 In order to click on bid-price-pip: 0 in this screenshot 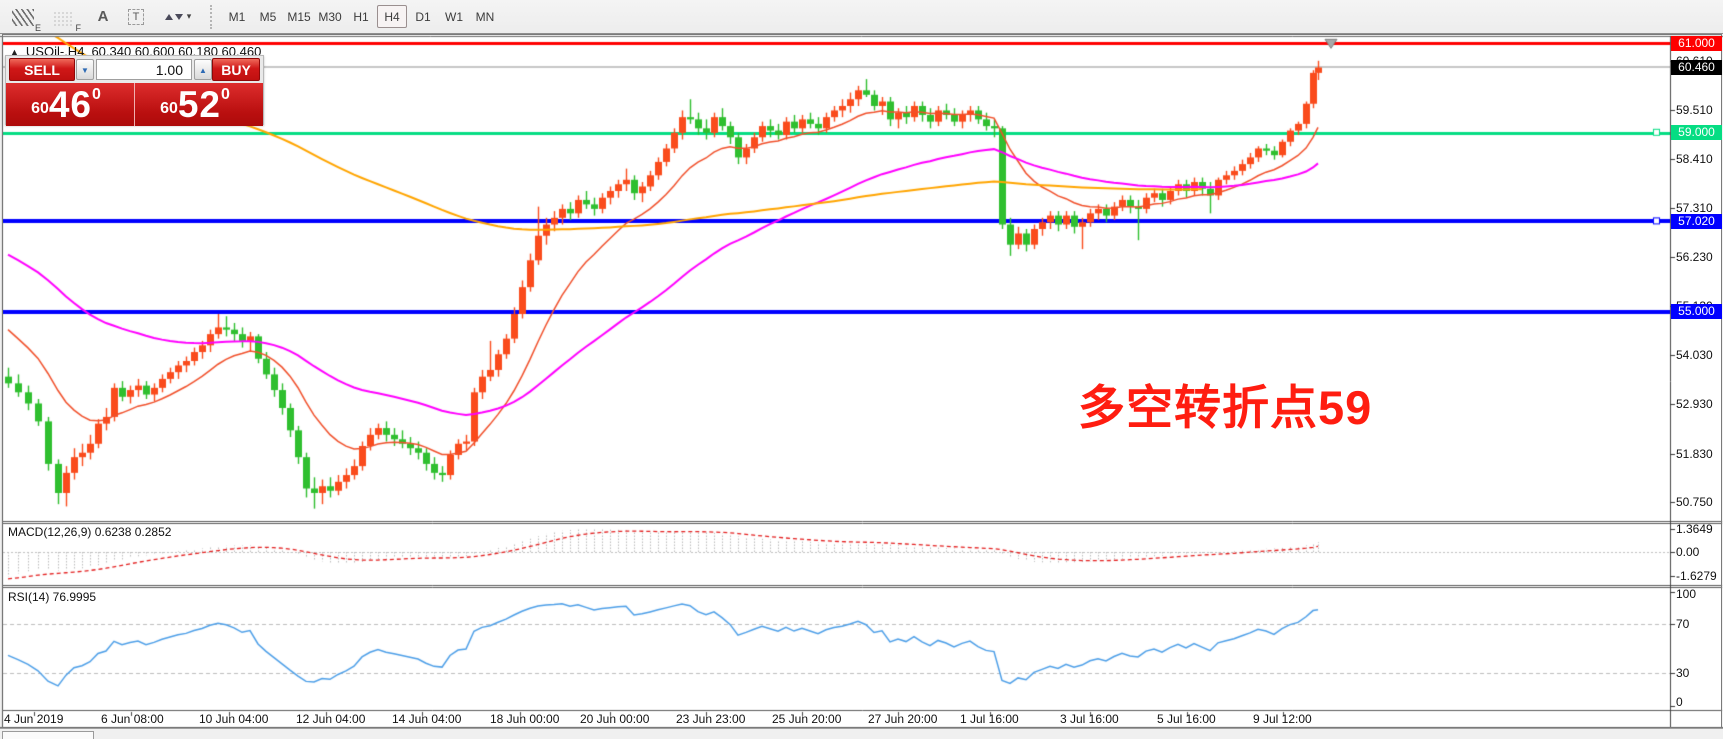, I will do `click(96, 94)`.